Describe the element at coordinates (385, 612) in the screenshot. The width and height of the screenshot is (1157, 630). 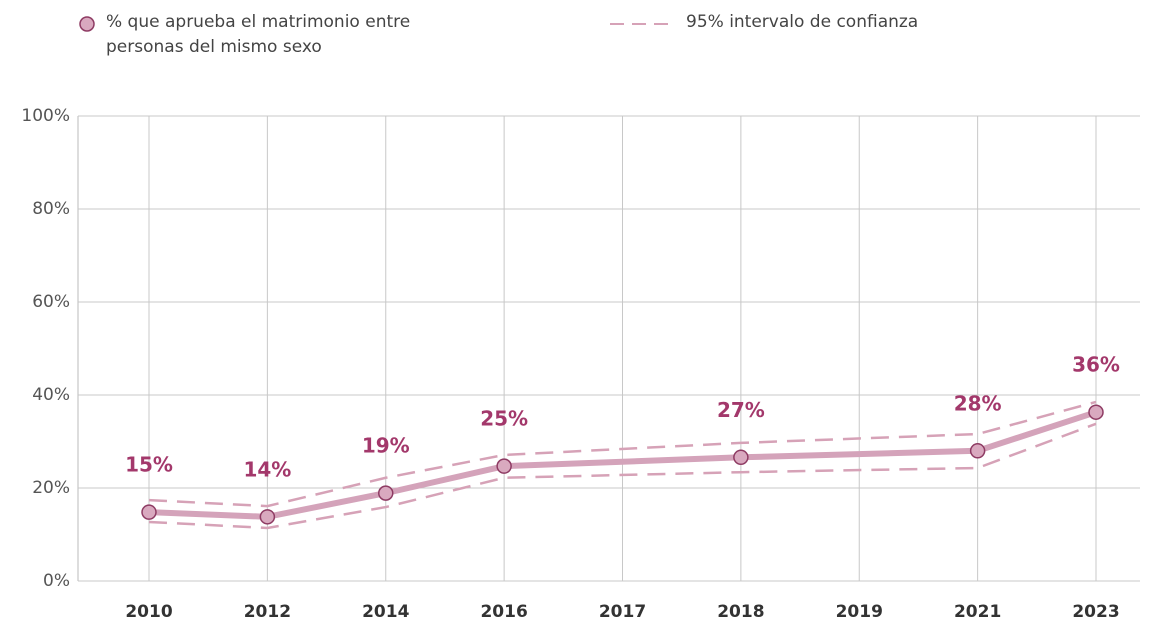
I see `x-tick-label: 2014` at that location.